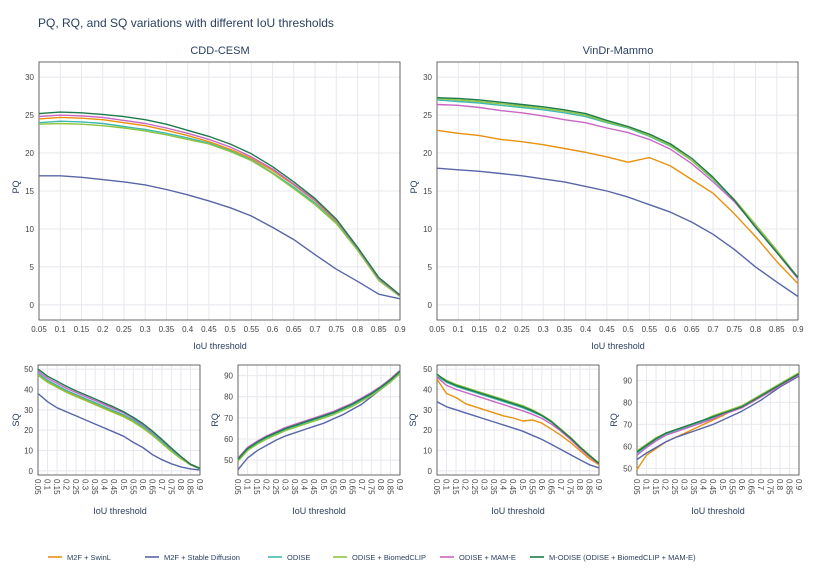  I want to click on y-tick-label: 70, so click(627, 424).